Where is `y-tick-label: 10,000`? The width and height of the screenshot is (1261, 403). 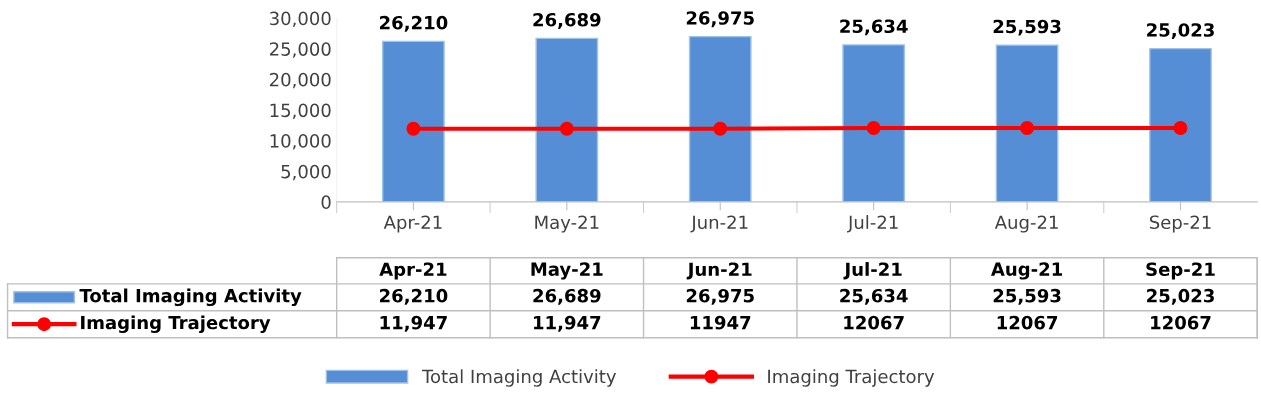
y-tick-label: 10,000 is located at coordinates (300, 142).